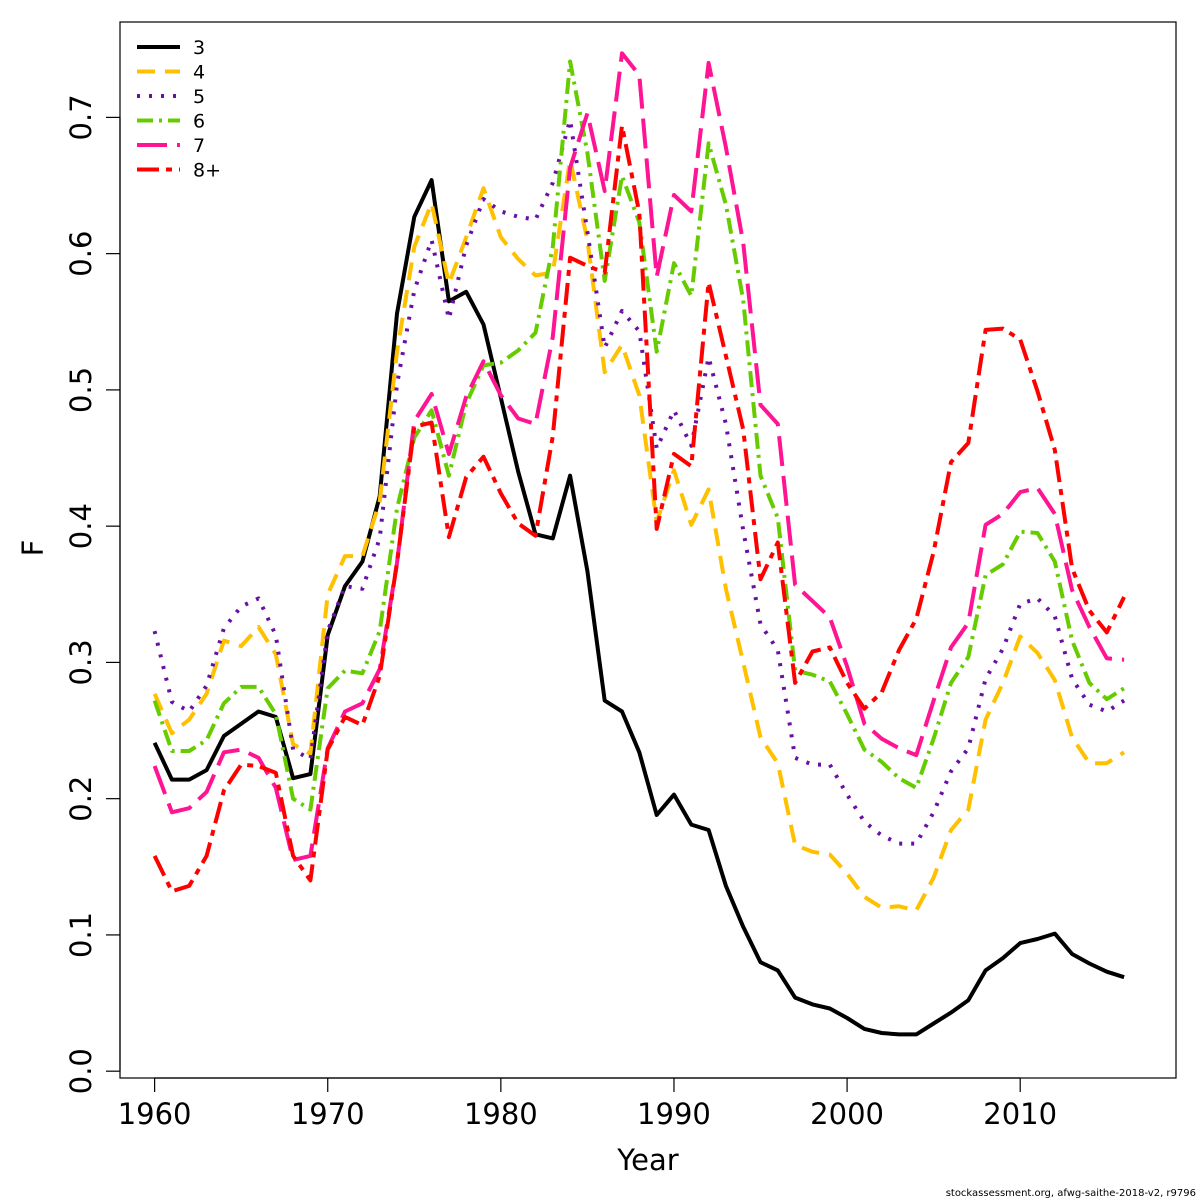  I want to click on legend-label: 4, so click(199, 73).